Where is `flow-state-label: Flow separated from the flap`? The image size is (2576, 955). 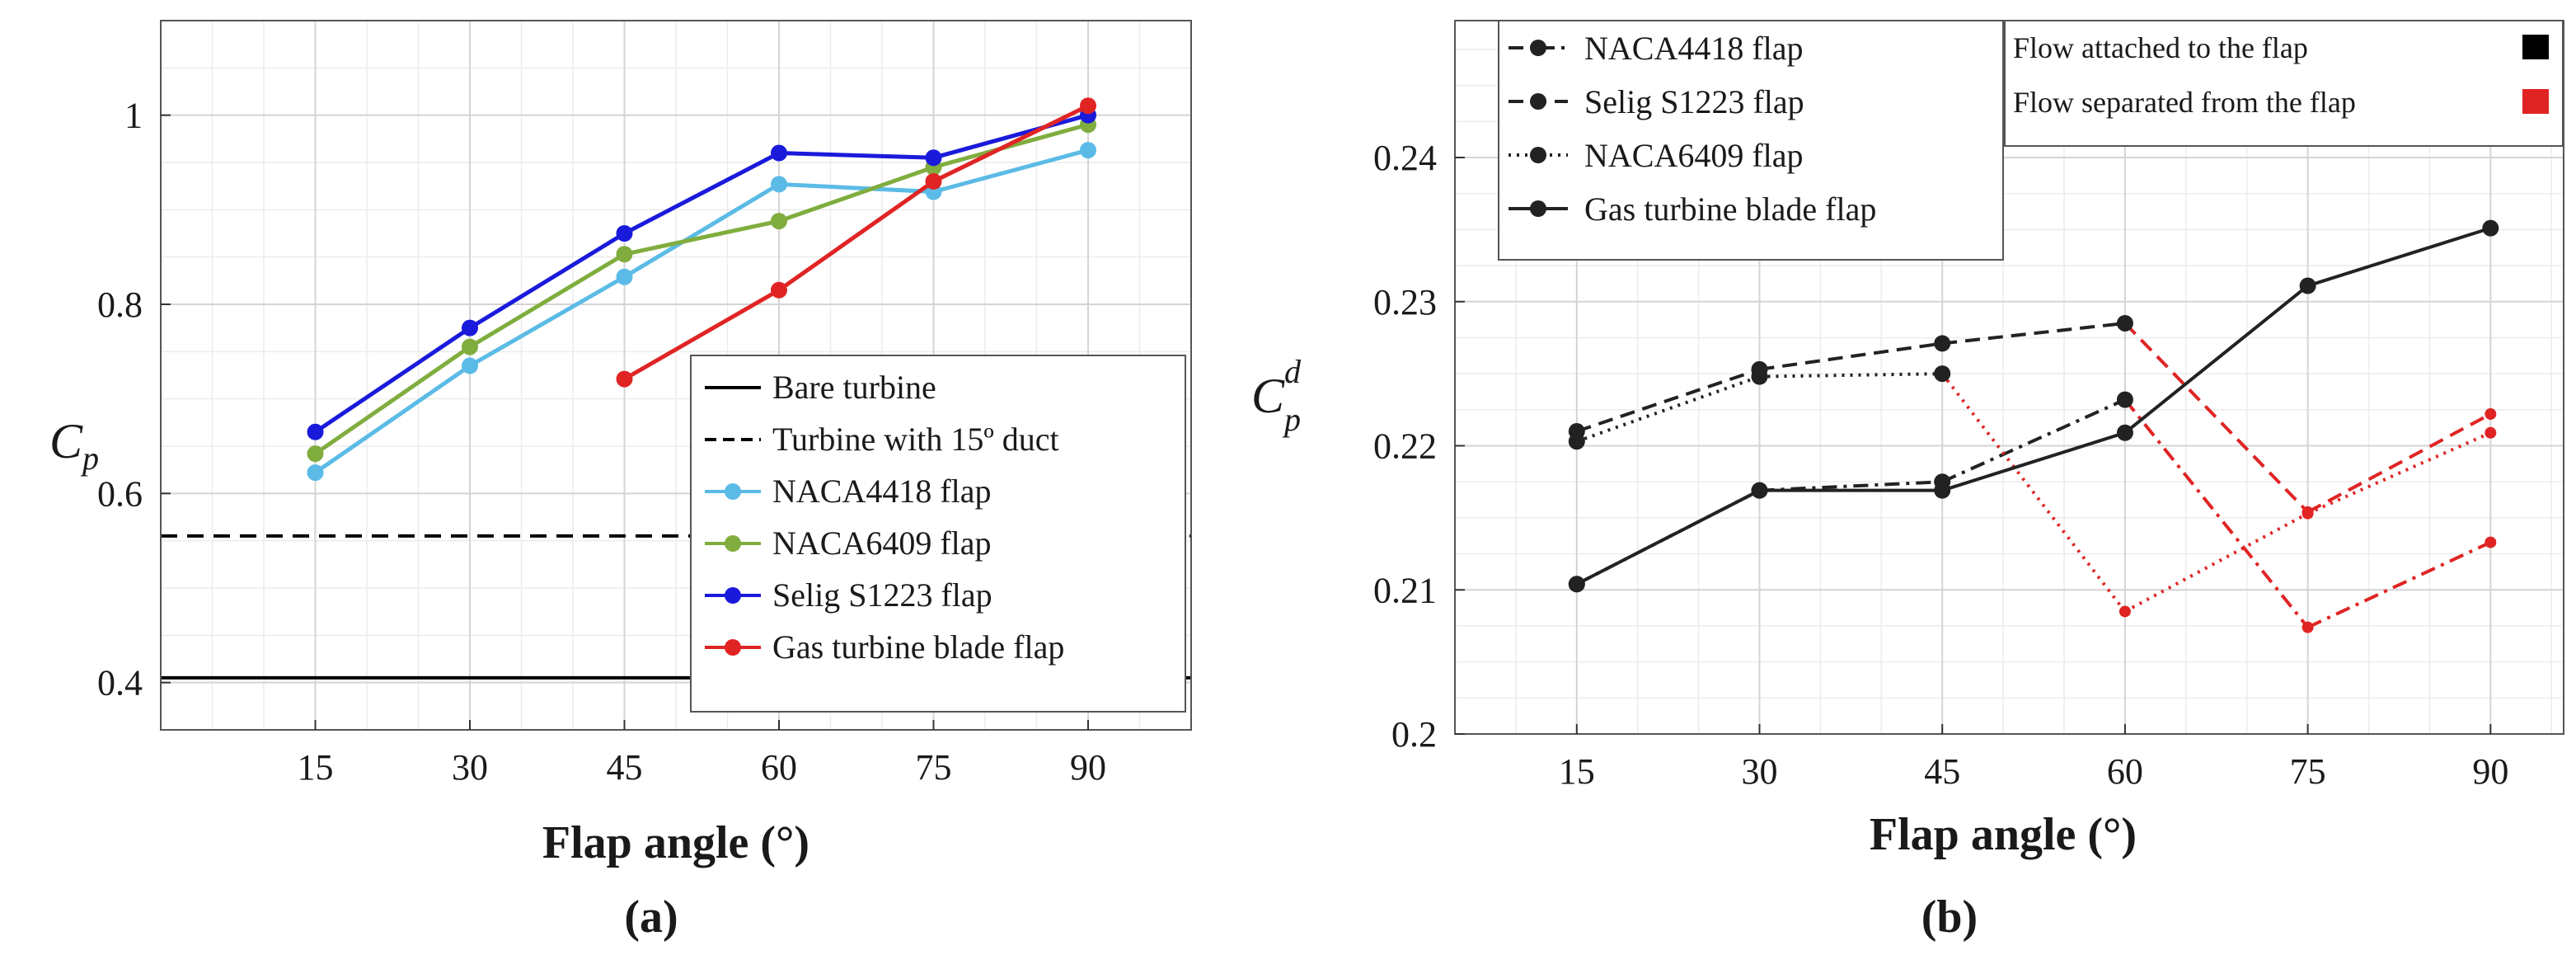
flow-state-label: Flow separated from the flap is located at coordinates (2184, 102).